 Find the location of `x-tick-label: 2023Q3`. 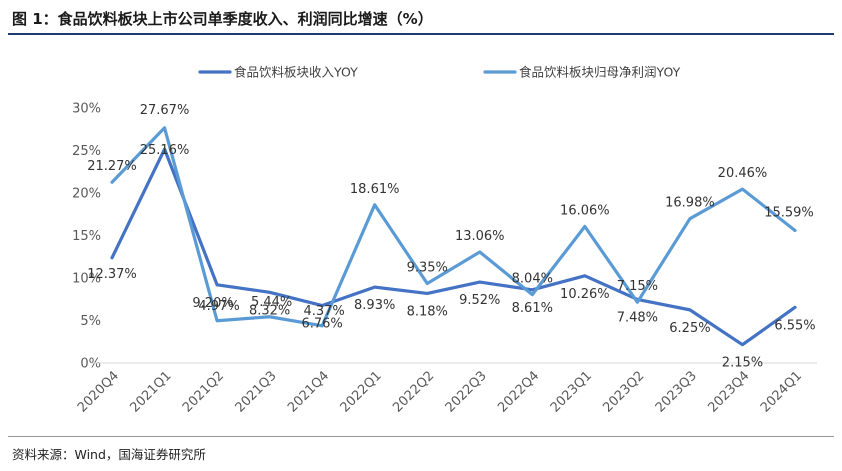

x-tick-label: 2023Q3 is located at coordinates (676, 391).